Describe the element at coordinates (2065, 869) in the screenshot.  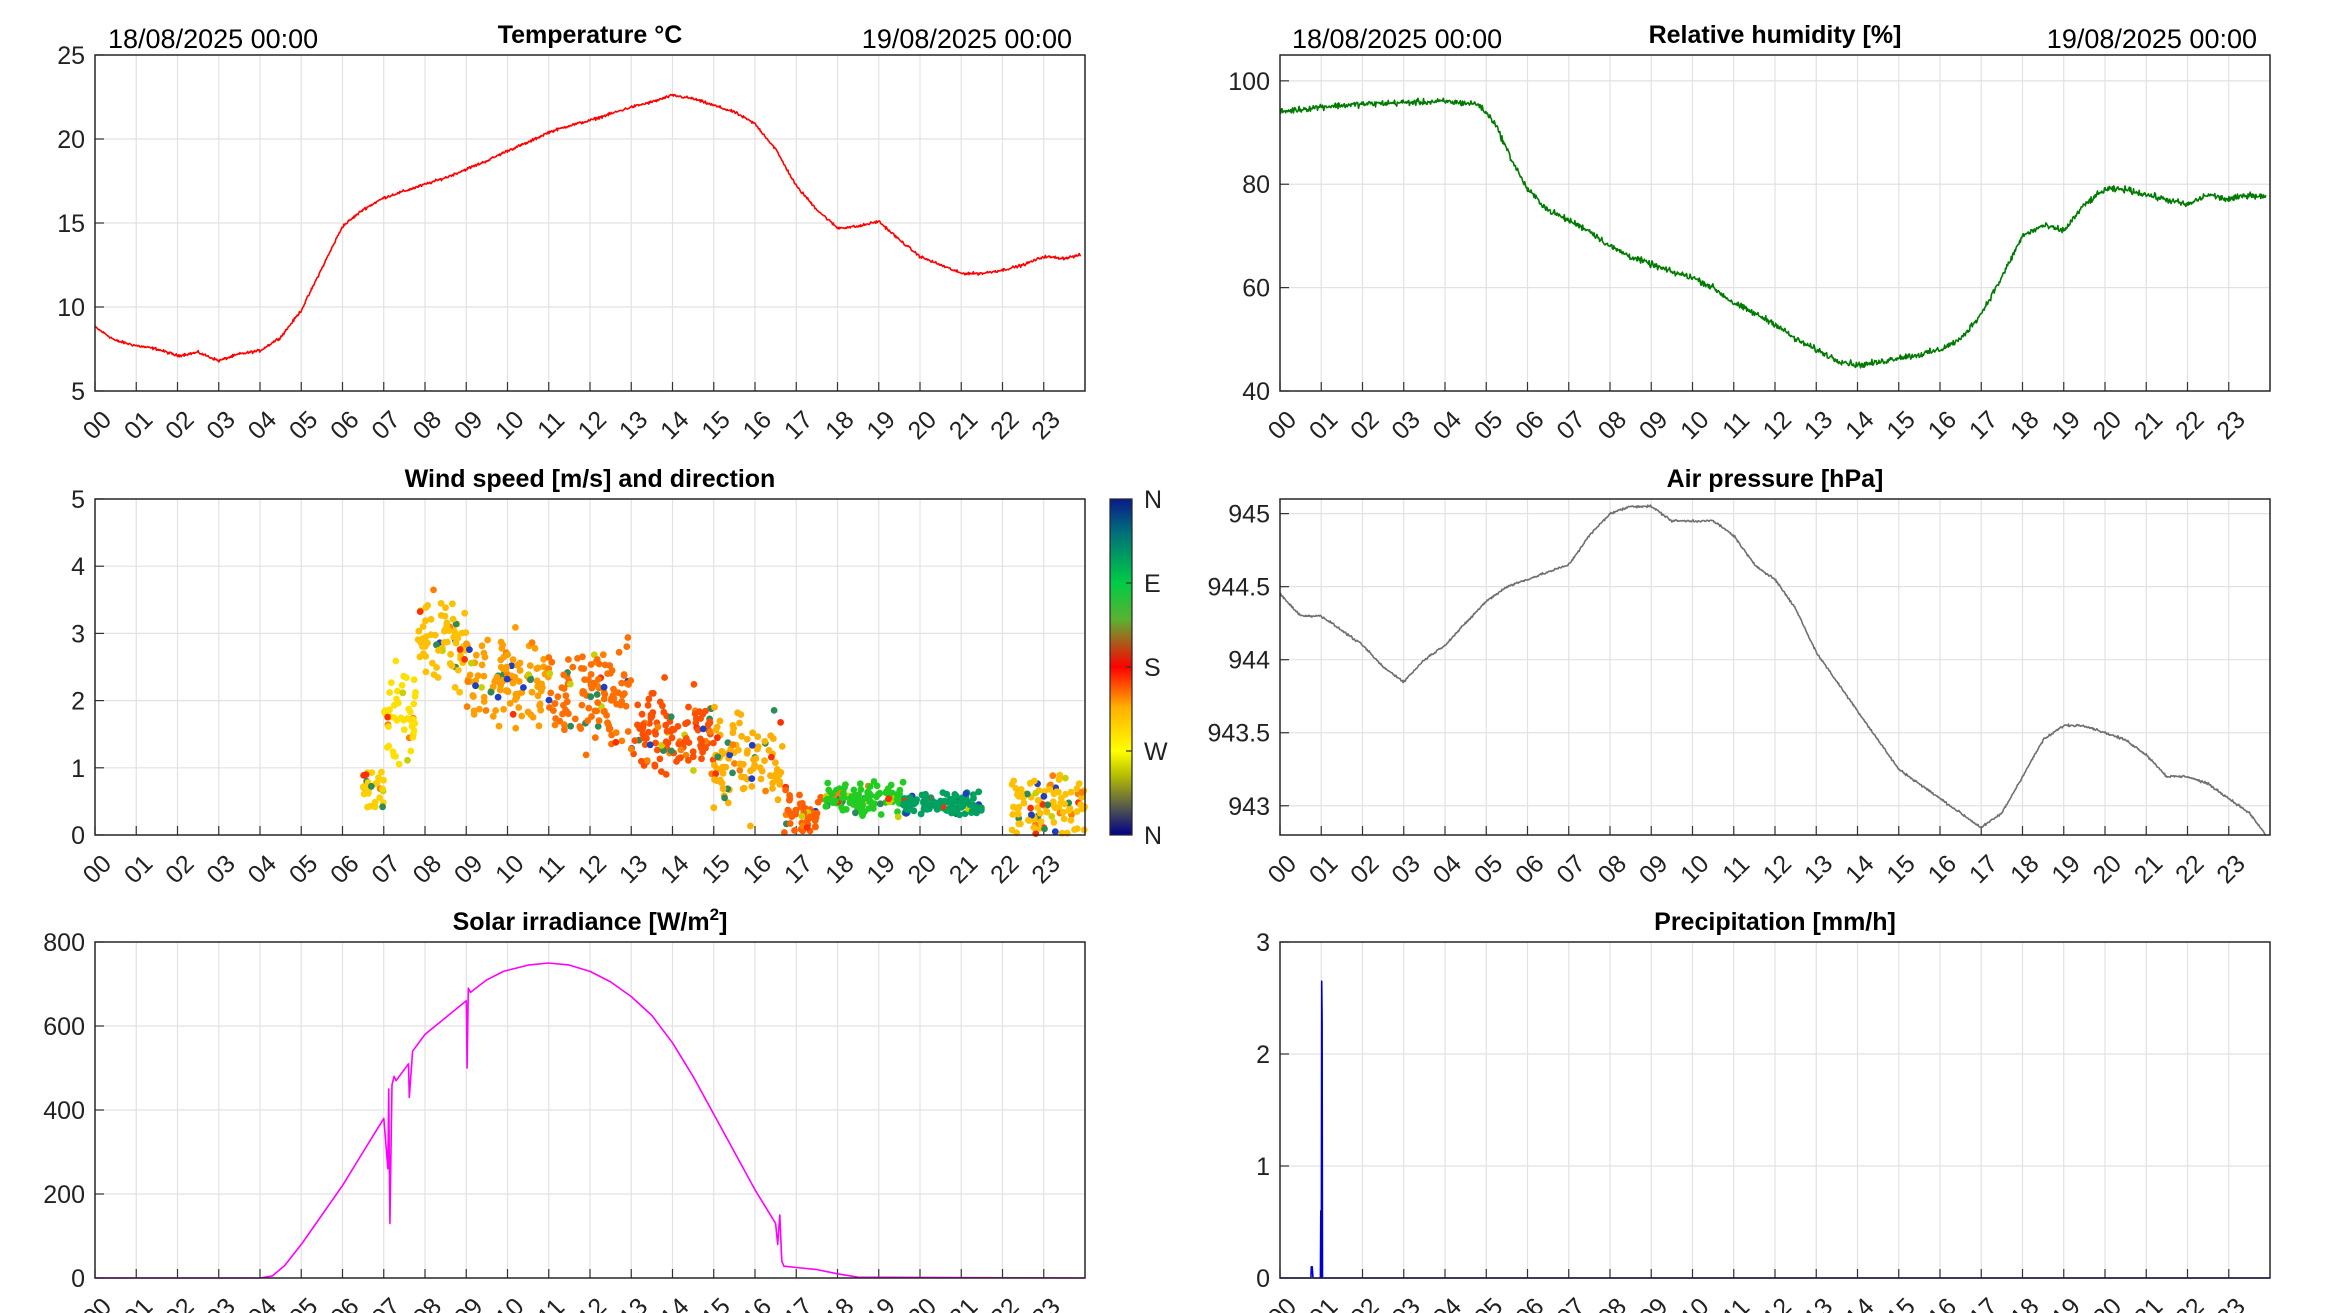
I see `pressure-xtick-label: 19` at that location.